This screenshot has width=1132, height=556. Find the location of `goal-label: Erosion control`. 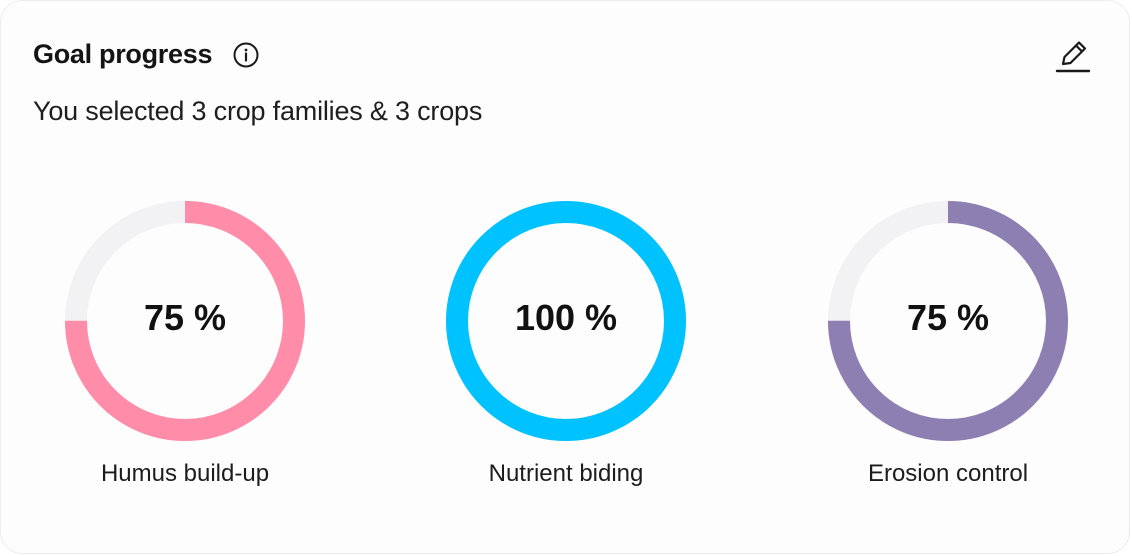

goal-label: Erosion control is located at coordinates (948, 473).